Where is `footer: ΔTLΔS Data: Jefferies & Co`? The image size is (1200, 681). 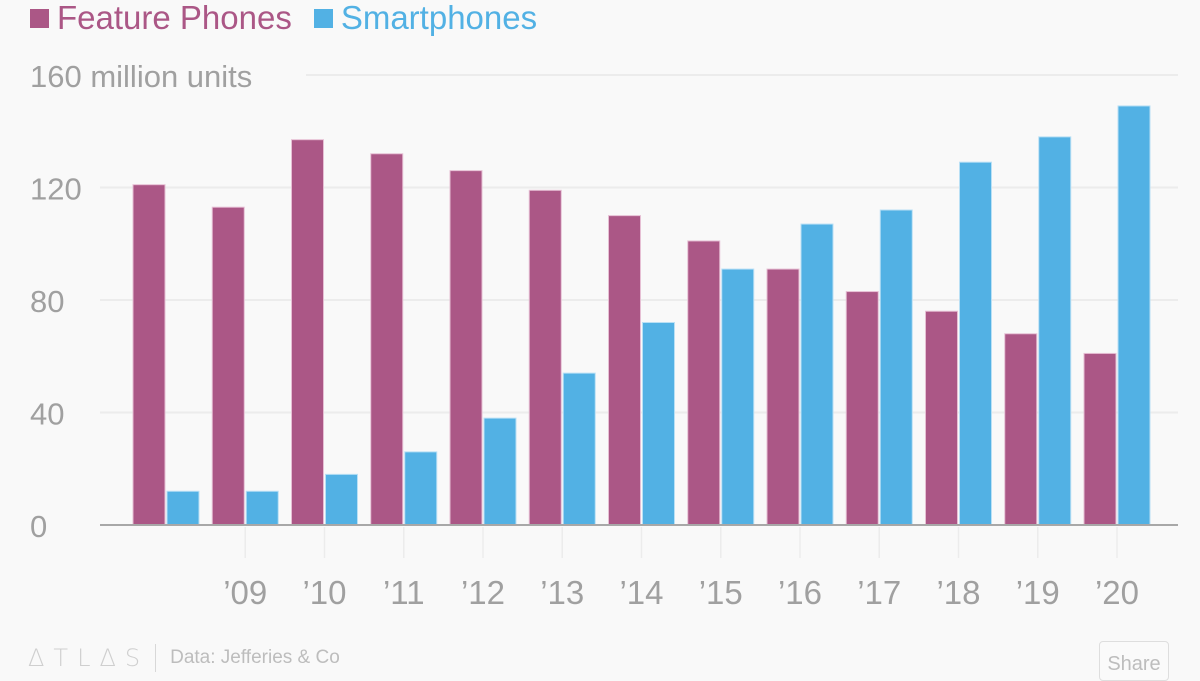
footer: ΔTLΔS Data: Jefferies & Co is located at coordinates (184, 657).